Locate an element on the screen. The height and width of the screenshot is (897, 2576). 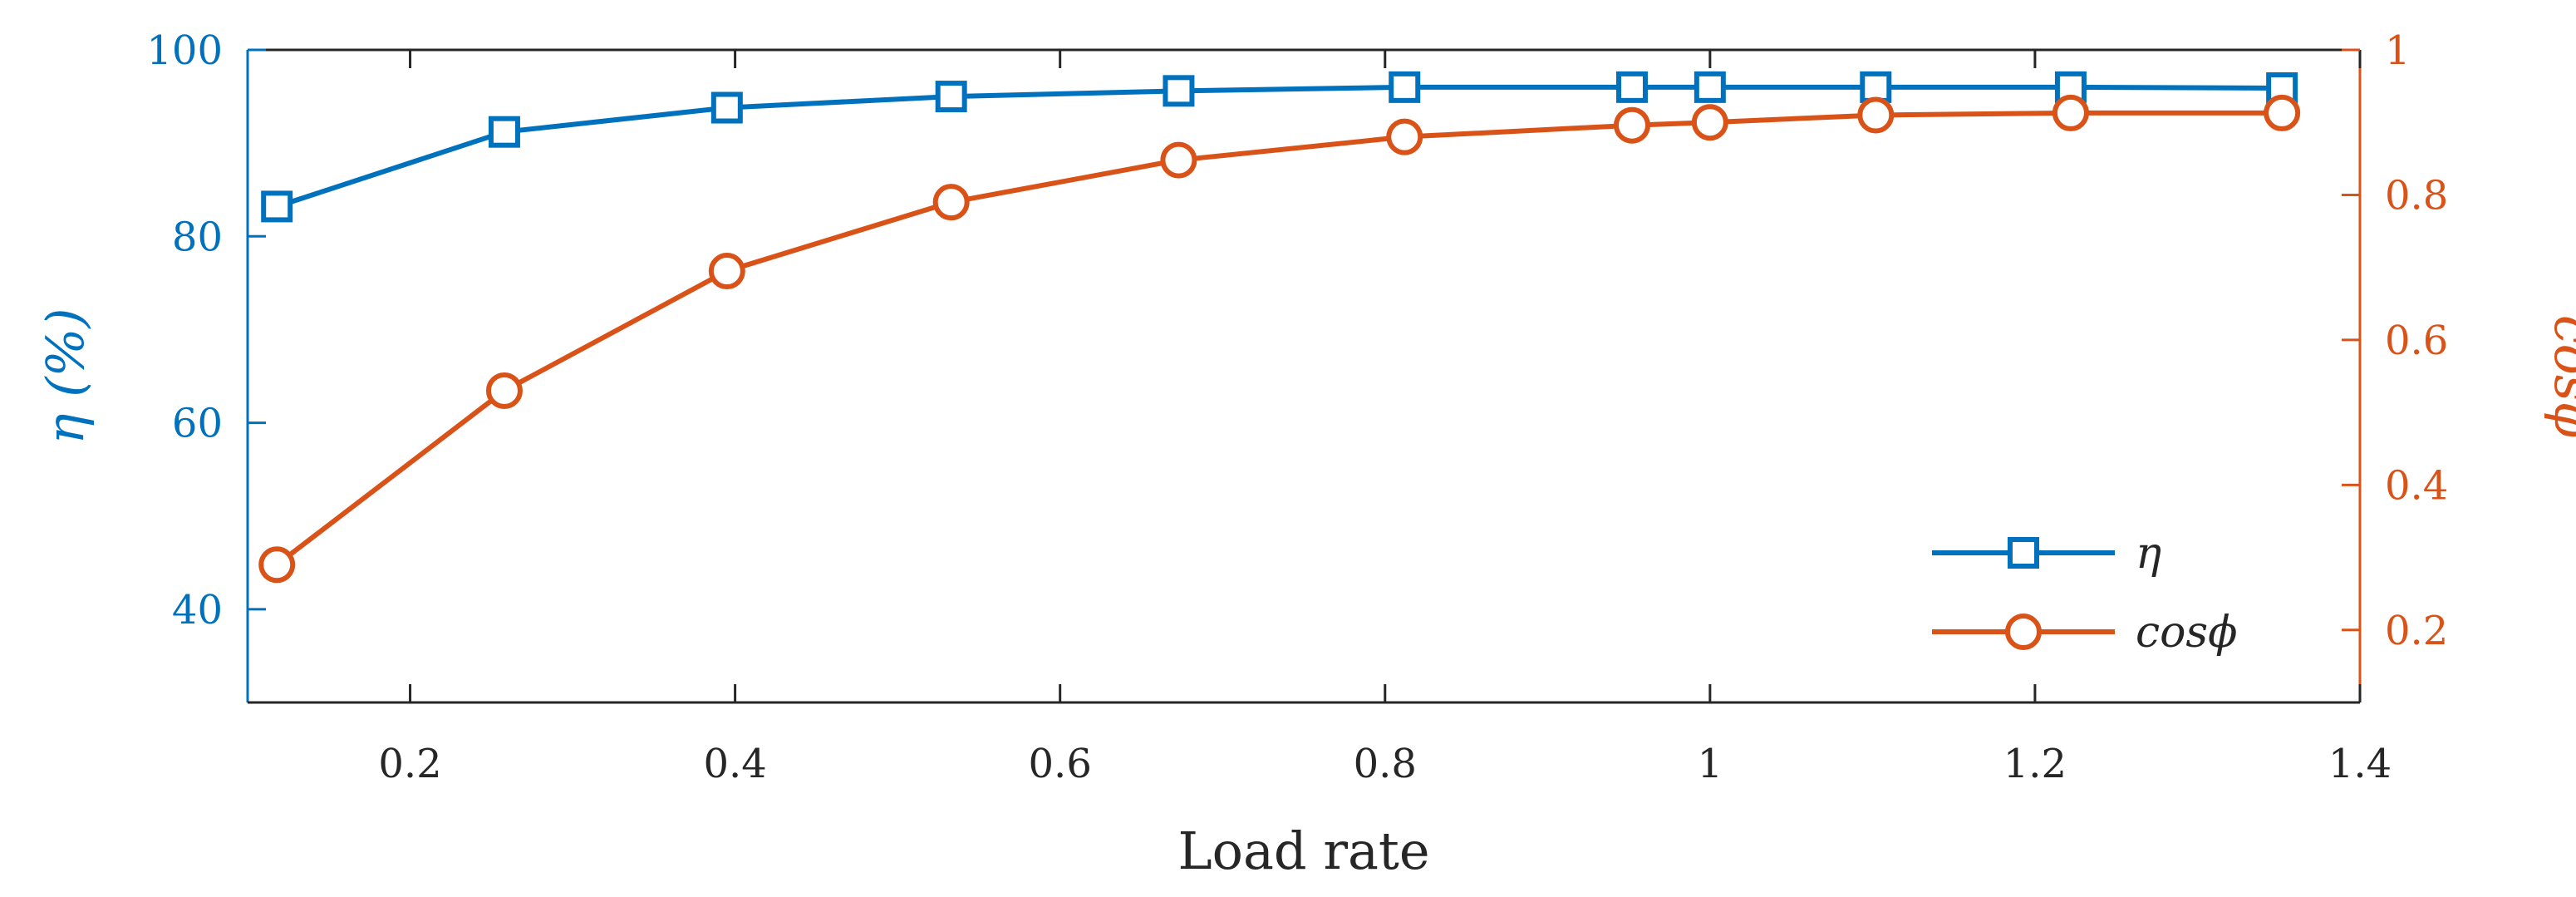
right-y-tick-label: 0.6 is located at coordinates (2417, 341).